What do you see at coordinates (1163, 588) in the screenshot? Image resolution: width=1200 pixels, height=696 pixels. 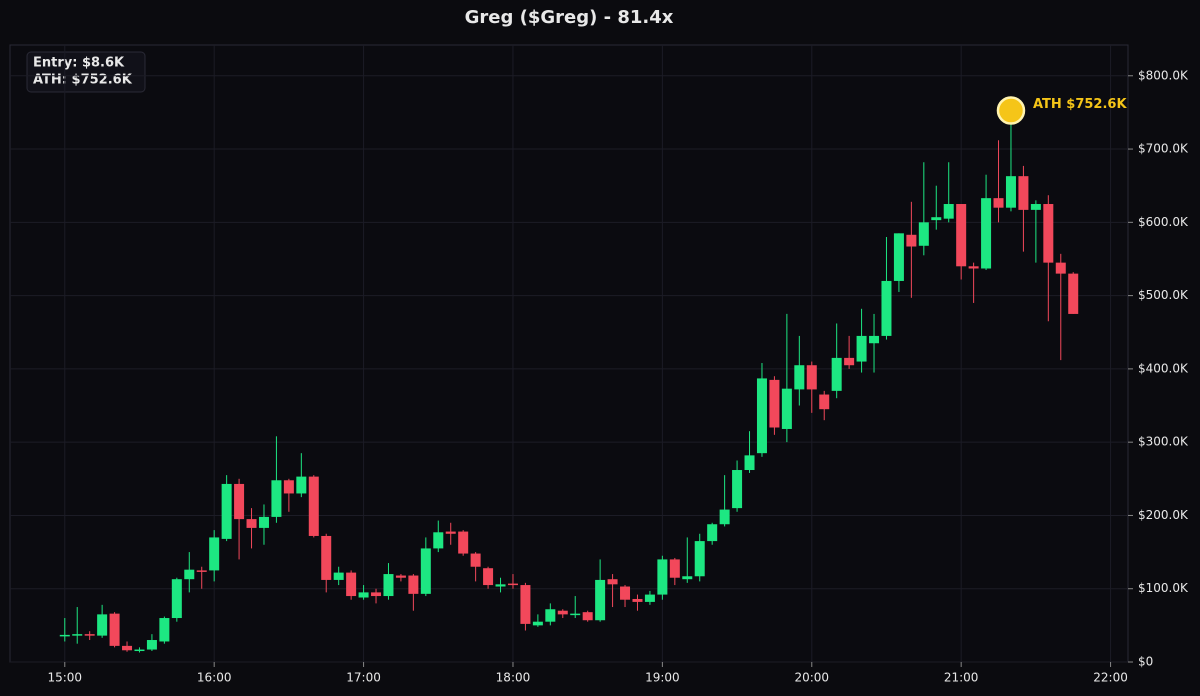 I see `y-tick-label: $100.0K` at bounding box center [1163, 588].